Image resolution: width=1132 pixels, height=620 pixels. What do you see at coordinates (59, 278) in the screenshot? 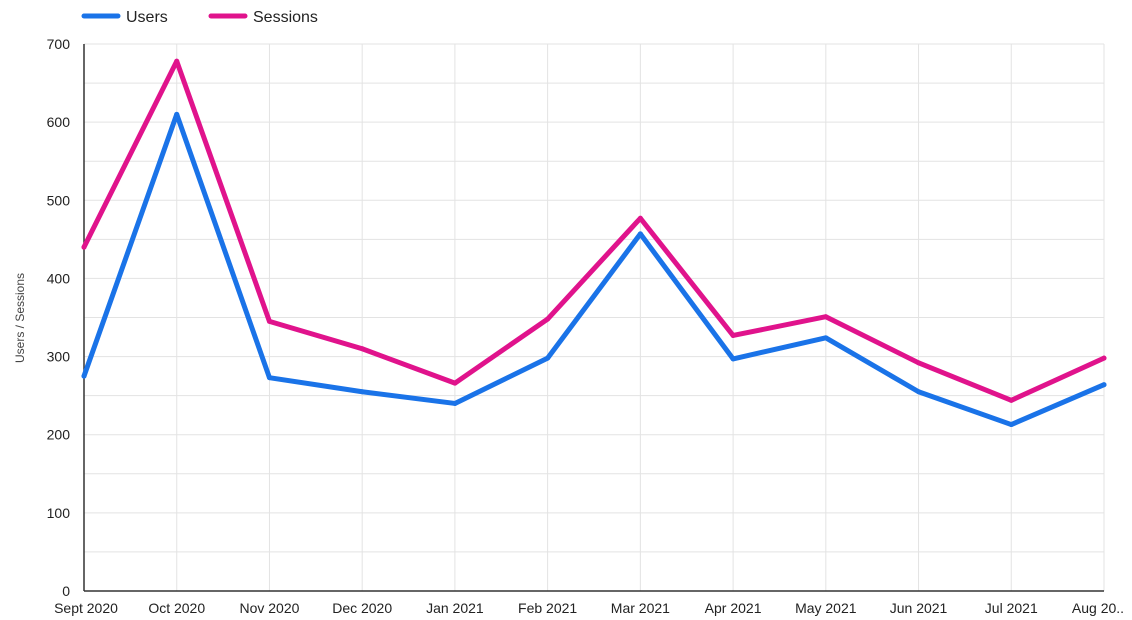
I see `y-tick-label: 400` at bounding box center [59, 278].